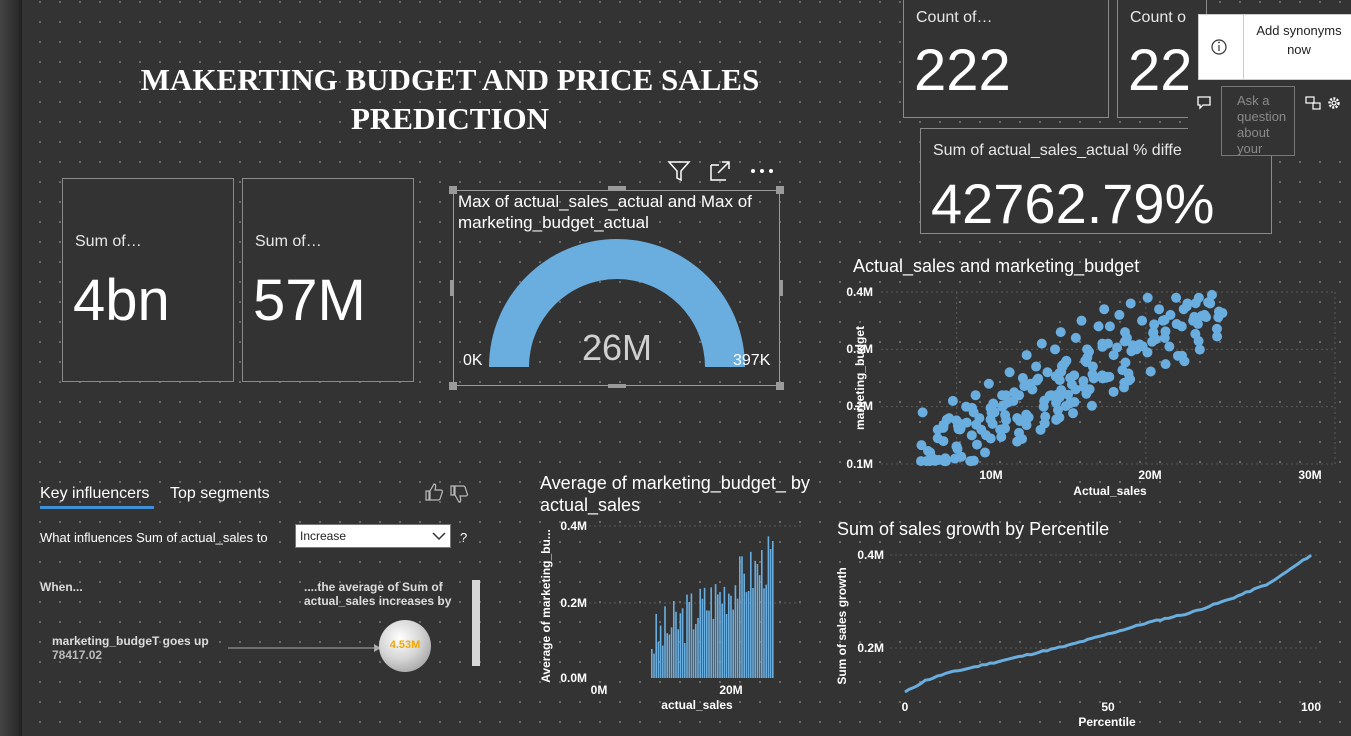 Image resolution: width=1351 pixels, height=736 pixels. What do you see at coordinates (1334, 103) in the screenshot?
I see `gear-icon` at bounding box center [1334, 103].